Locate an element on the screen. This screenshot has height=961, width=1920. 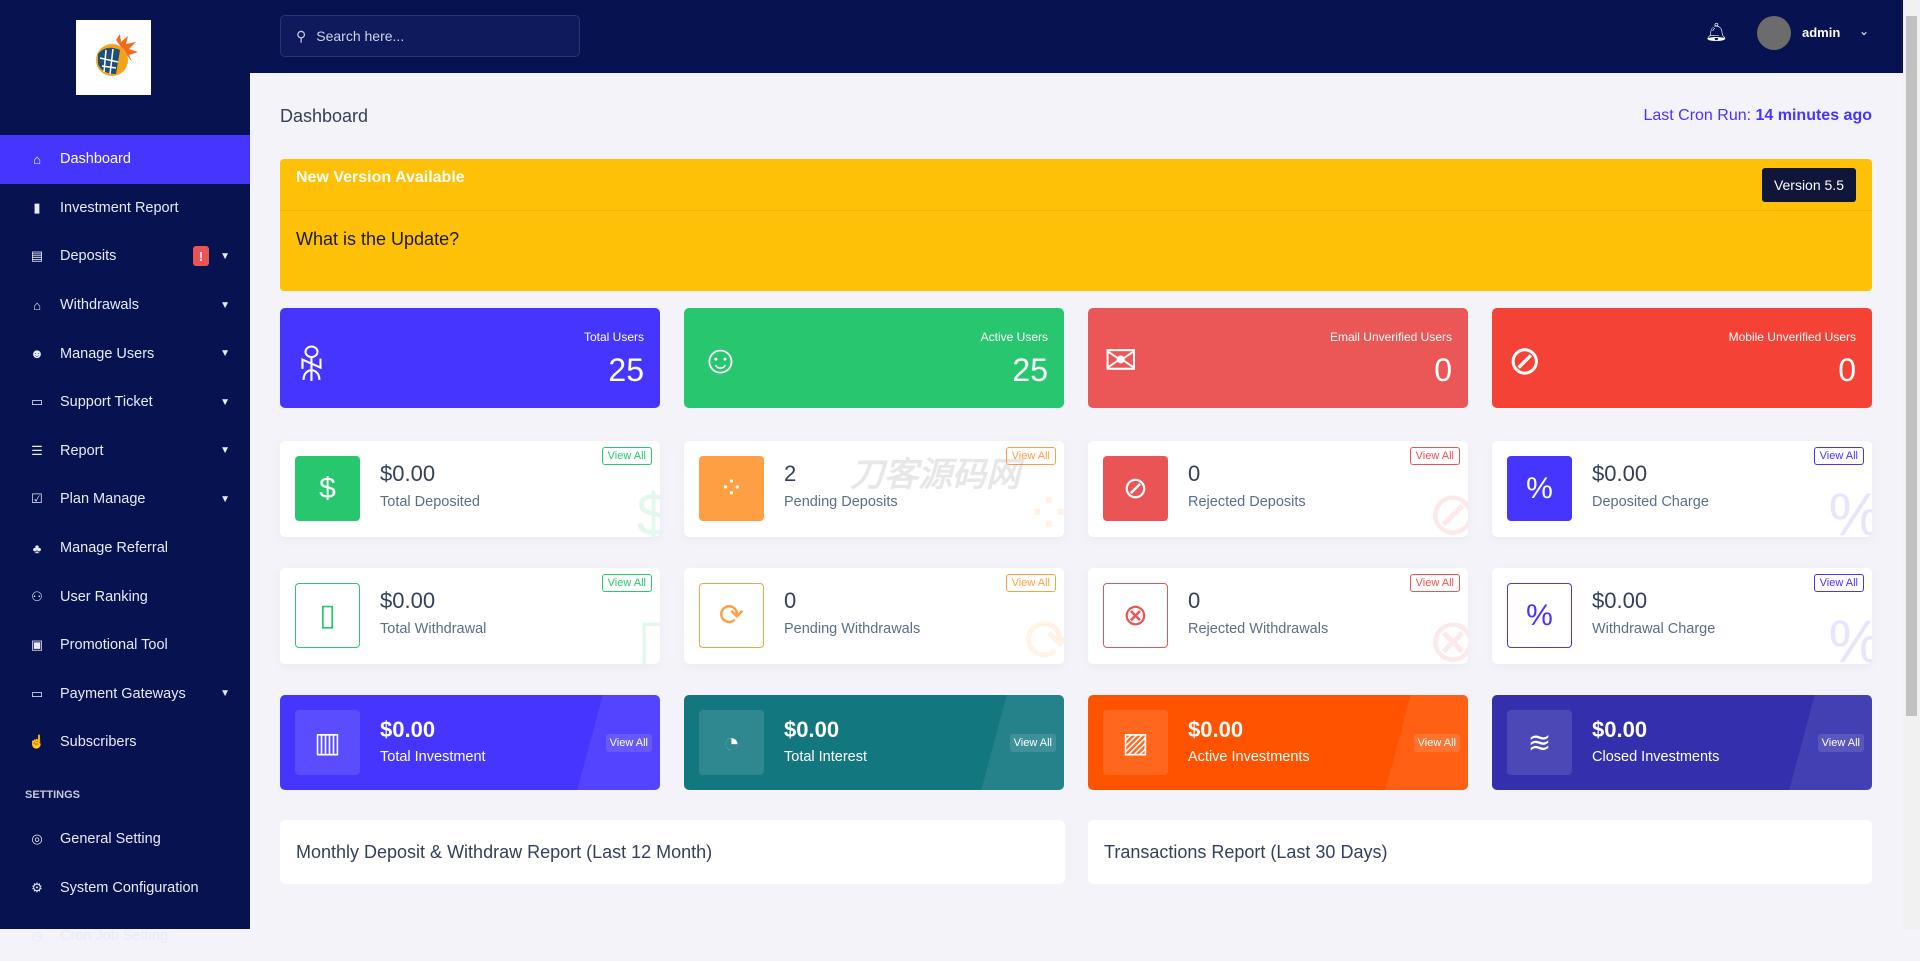
sidebar-item-general-setting: ◎ General Setting is located at coordinates (125, 839).